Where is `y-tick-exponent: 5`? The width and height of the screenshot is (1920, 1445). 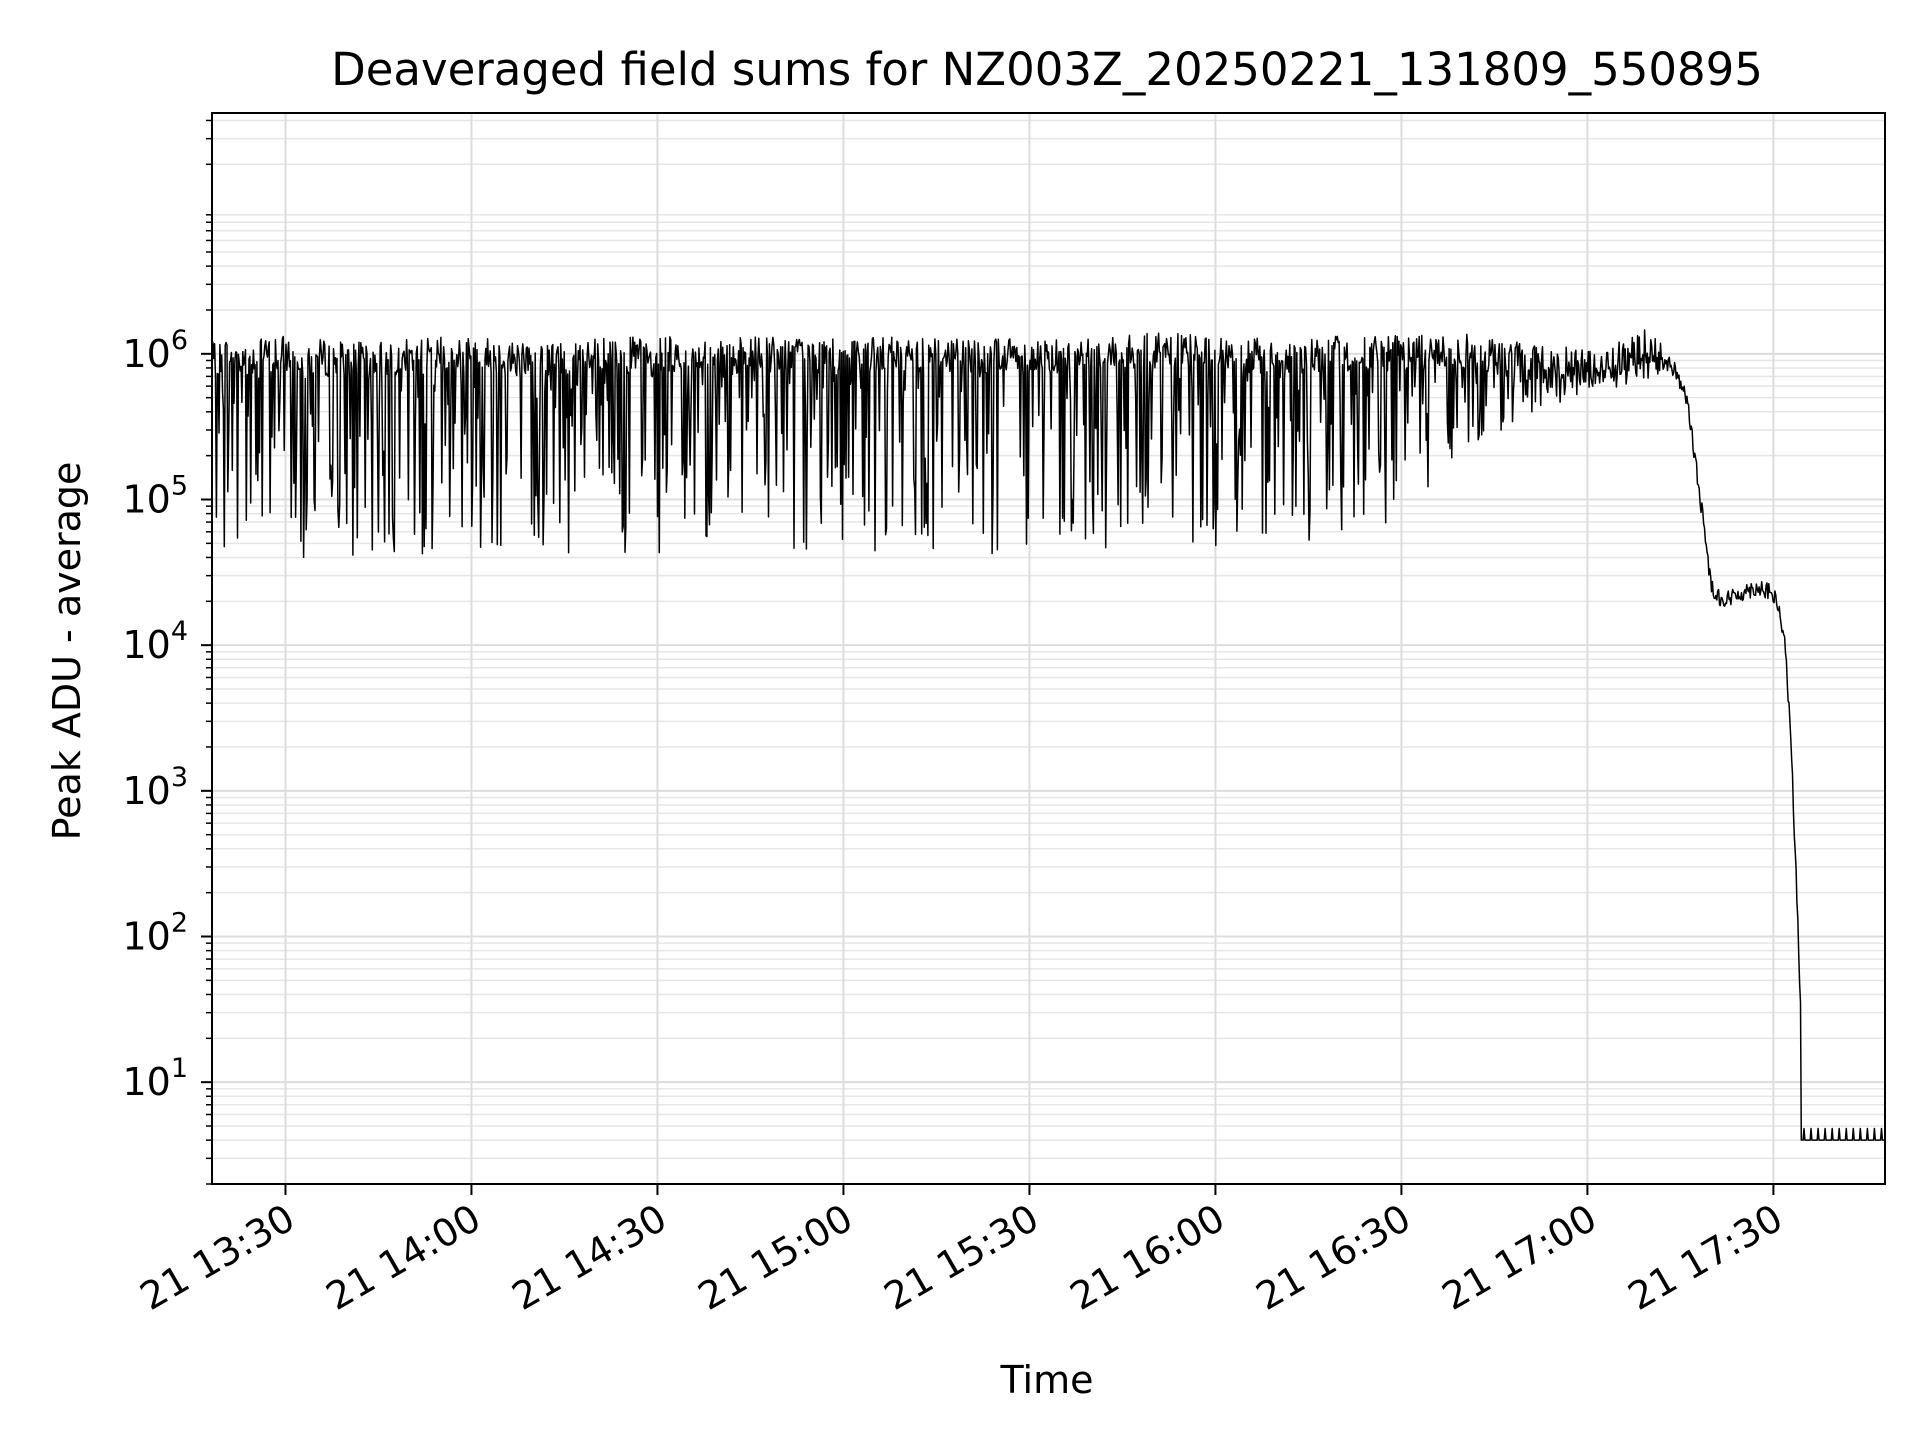 y-tick-exponent: 5 is located at coordinates (179, 485).